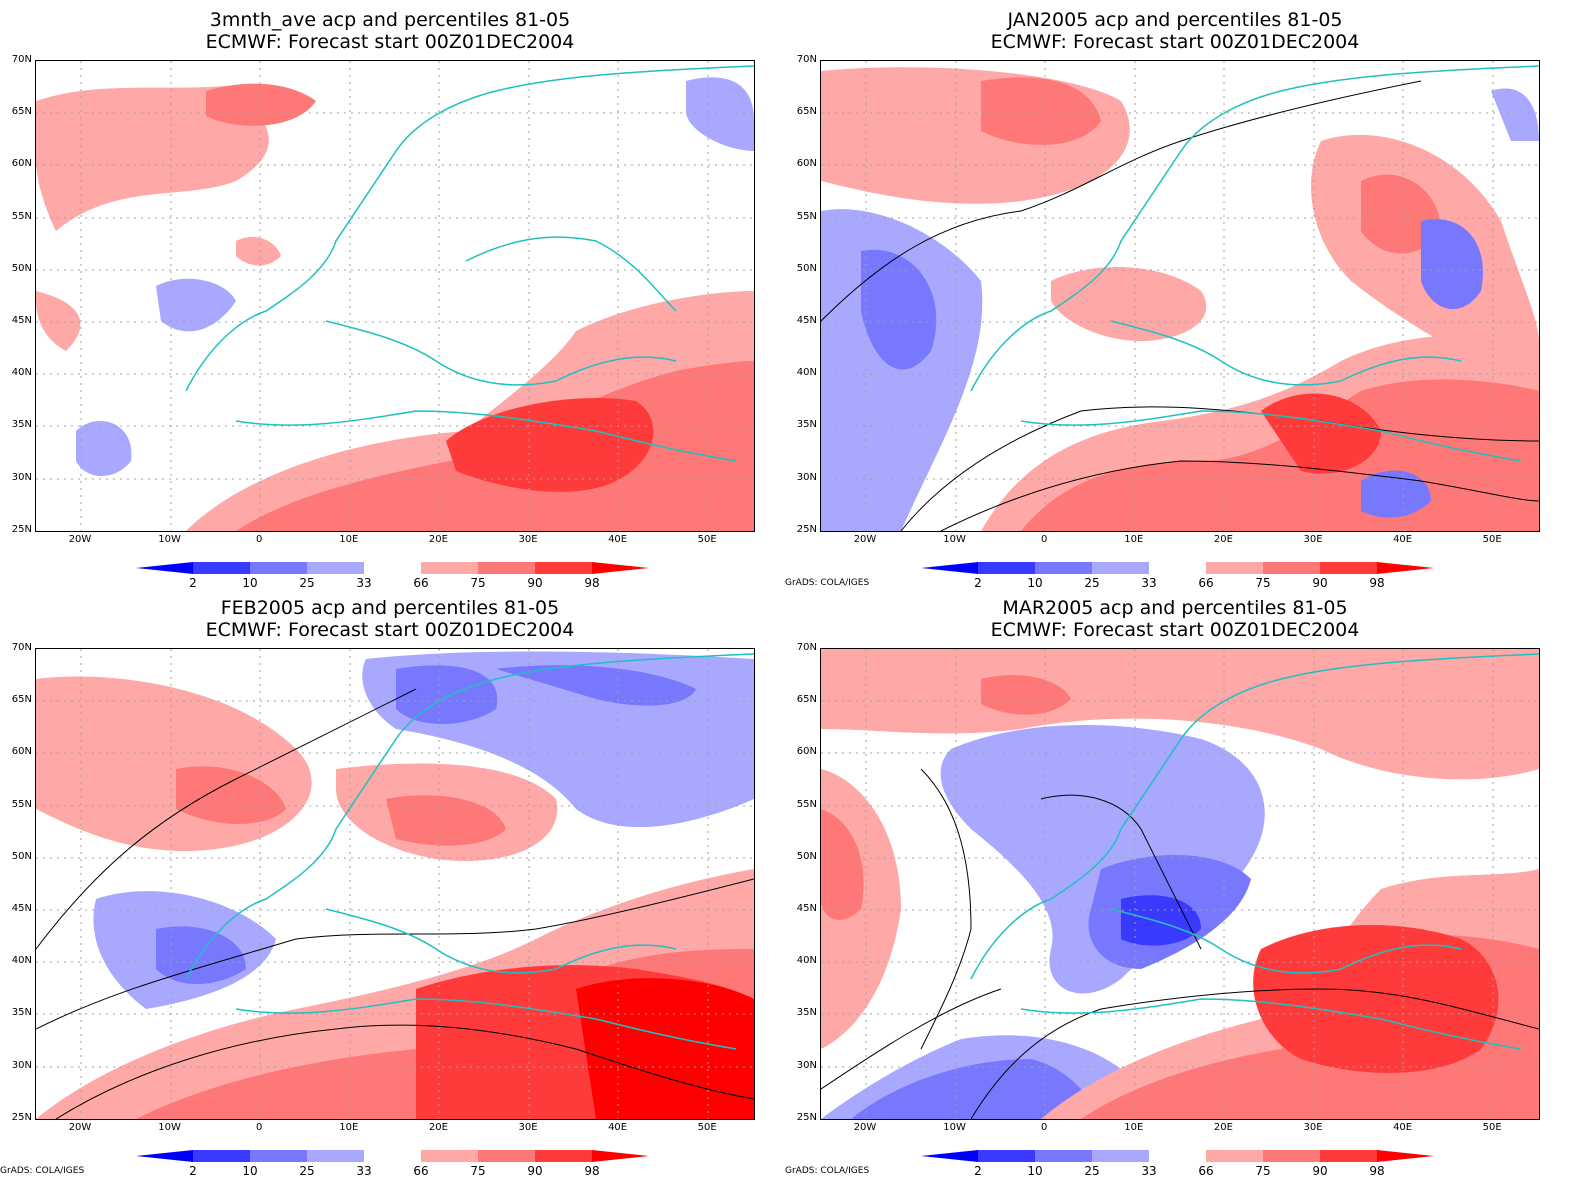  I want to click on panel-title: 3mnth_ave acp and percentiles 81-05, so click(390, 20).